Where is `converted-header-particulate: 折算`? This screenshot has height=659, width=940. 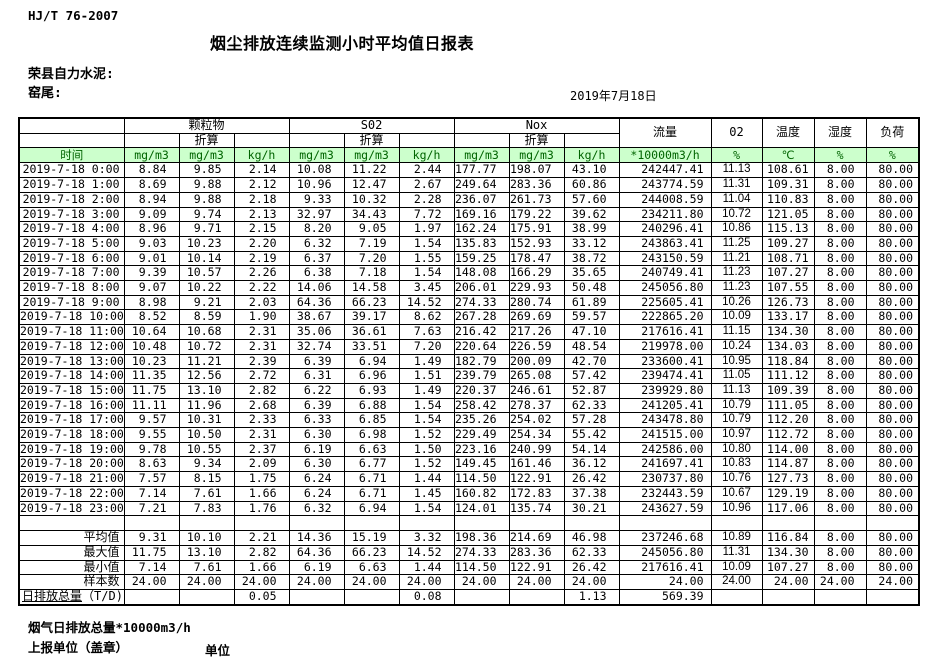
converted-header-particulate: 折算 is located at coordinates (206, 140).